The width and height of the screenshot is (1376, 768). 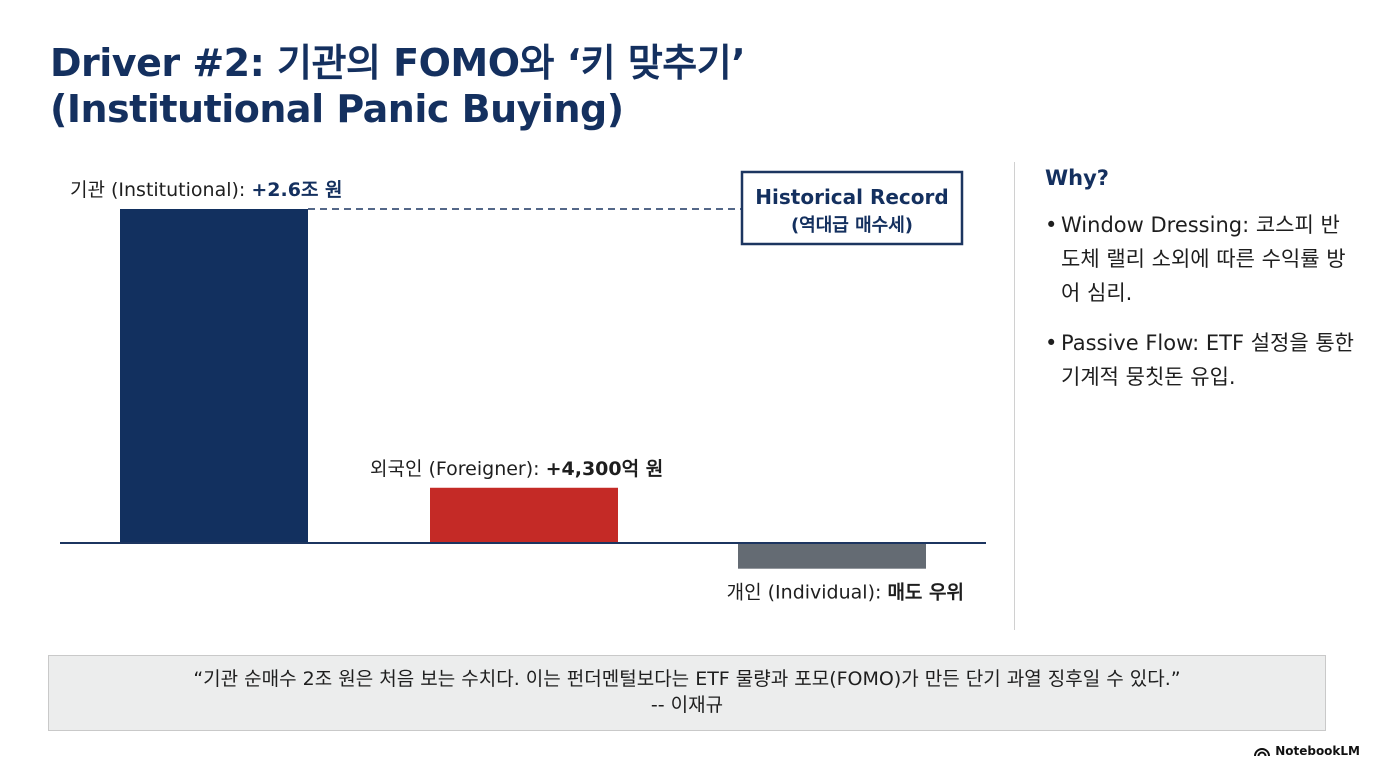 What do you see at coordinates (160, 190) in the screenshot?
I see `bar-category: 기관 (Institutional):` at bounding box center [160, 190].